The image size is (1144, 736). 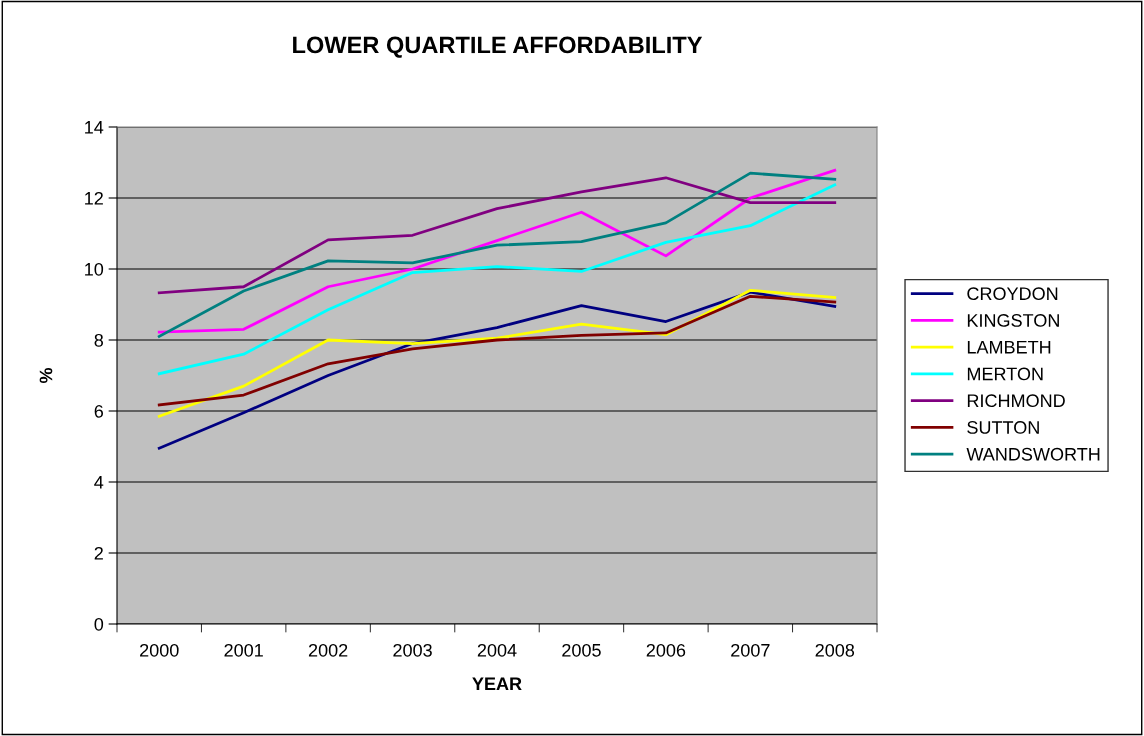 What do you see at coordinates (159, 650) in the screenshot?
I see `x-tick-label: 2000` at bounding box center [159, 650].